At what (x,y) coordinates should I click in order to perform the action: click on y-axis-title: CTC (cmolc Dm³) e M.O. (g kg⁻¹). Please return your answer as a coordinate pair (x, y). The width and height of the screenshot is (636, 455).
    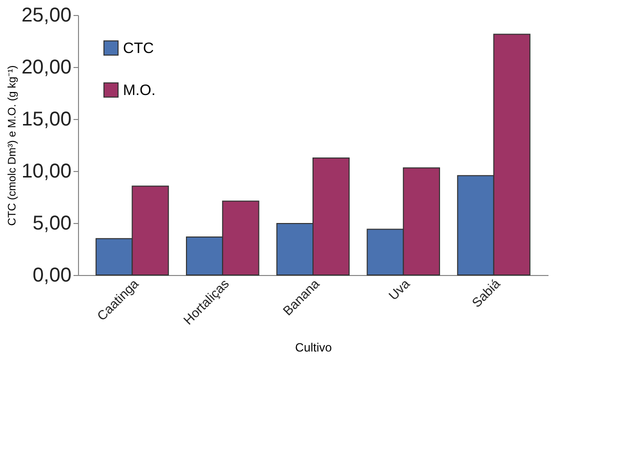
    Looking at the image, I should click on (12, 145).